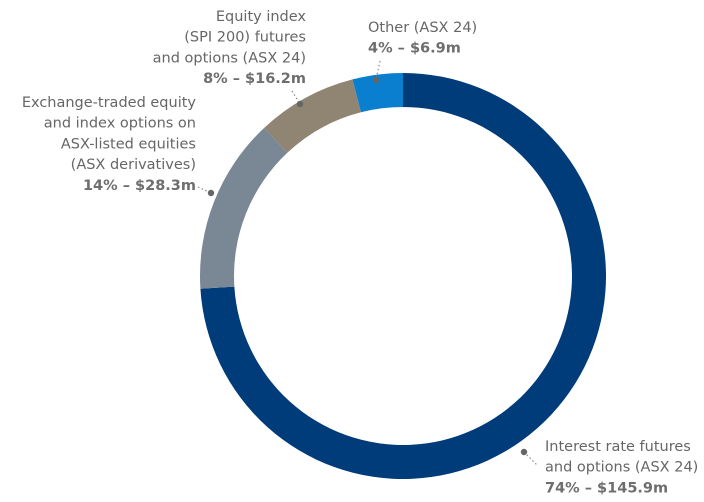 The width and height of the screenshot is (704, 502). What do you see at coordinates (139, 186) in the screenshot?
I see `value-label: 14% – $28.3m` at bounding box center [139, 186].